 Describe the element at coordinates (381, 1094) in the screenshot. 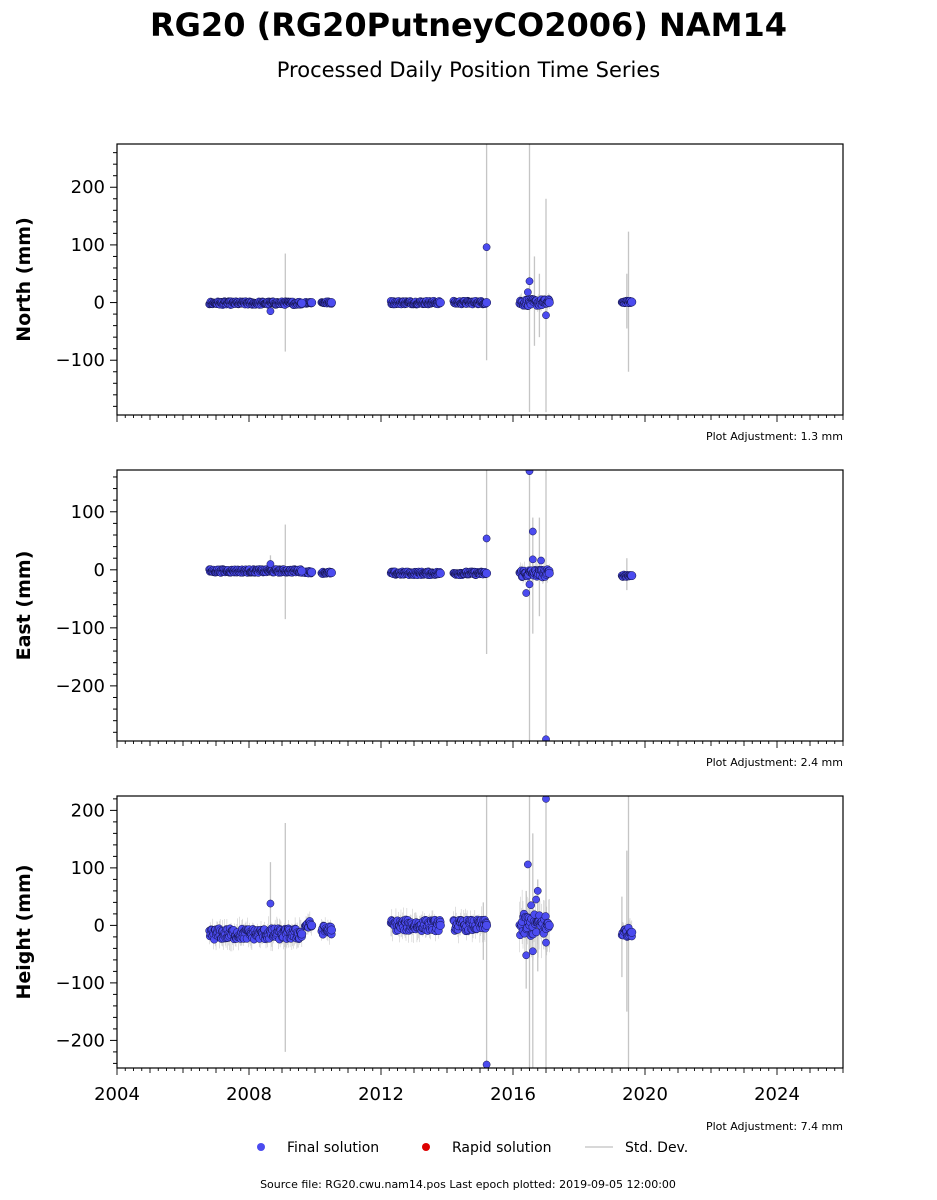

I see `x-tick-label: 2012` at that location.